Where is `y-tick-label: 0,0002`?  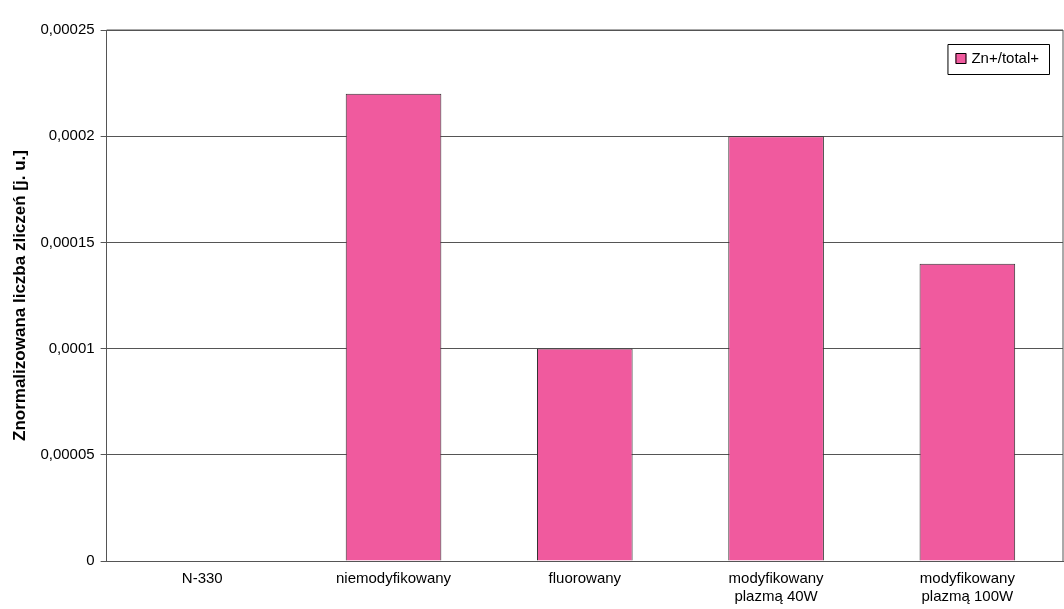 y-tick-label: 0,0002 is located at coordinates (71, 135).